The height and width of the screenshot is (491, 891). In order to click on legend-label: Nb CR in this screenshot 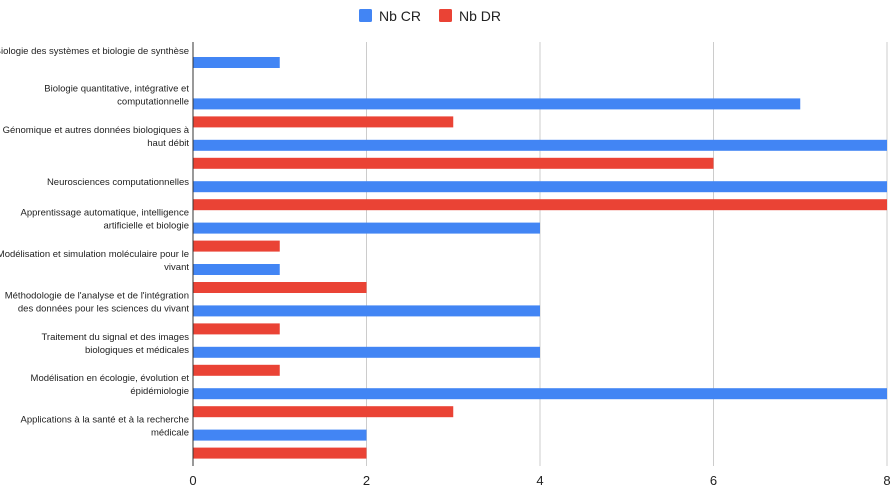, I will do `click(400, 16)`.